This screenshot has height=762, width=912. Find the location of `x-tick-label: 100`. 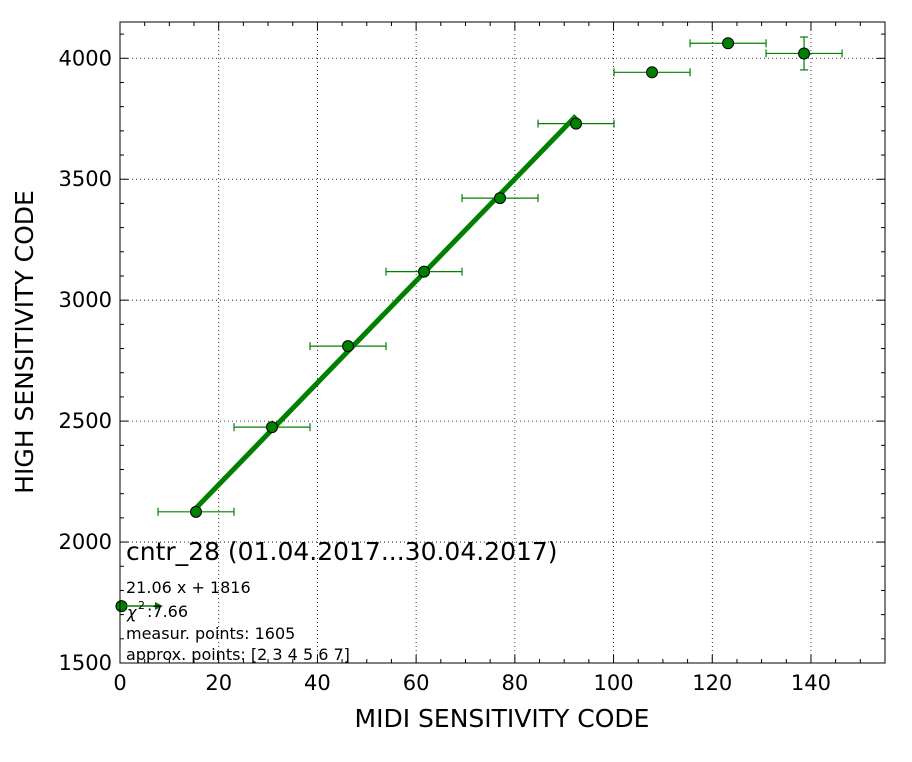

x-tick-label: 100 is located at coordinates (614, 683).